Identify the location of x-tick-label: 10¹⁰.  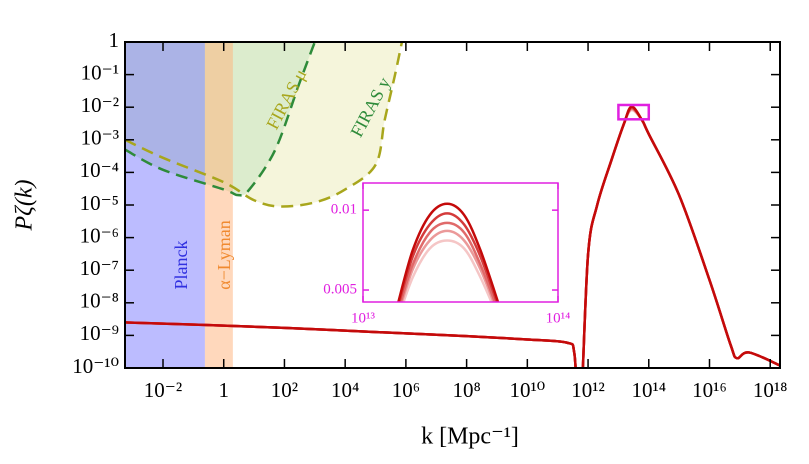
(527, 390).